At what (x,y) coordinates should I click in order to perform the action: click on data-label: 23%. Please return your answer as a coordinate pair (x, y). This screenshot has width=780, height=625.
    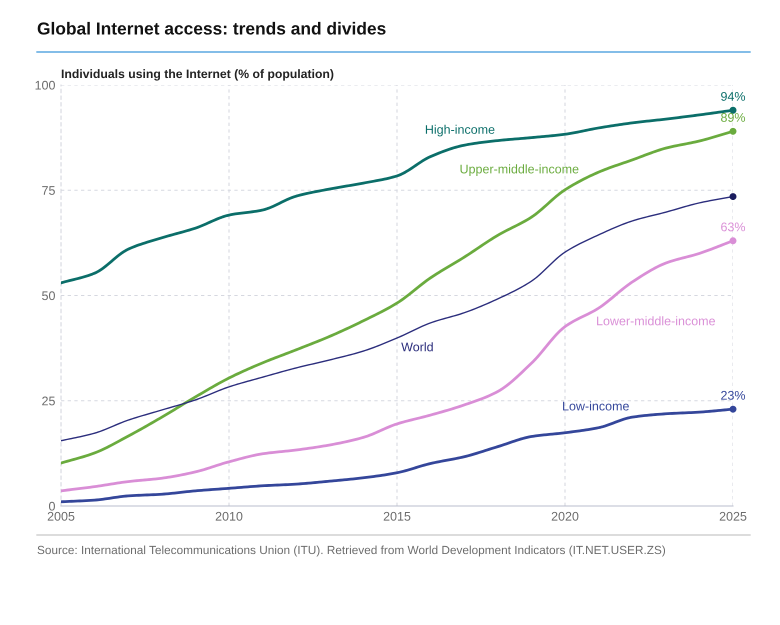
    Looking at the image, I should click on (733, 395).